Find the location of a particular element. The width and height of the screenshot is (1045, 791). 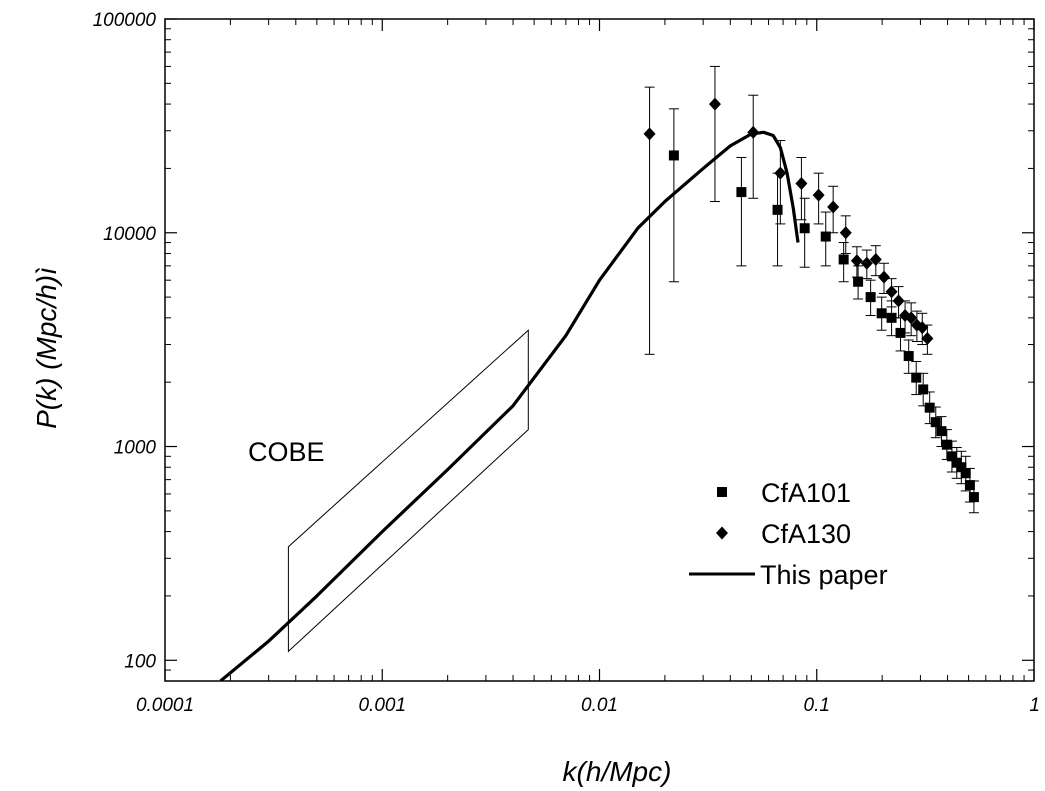

legend-marker-square is located at coordinates (722, 492).